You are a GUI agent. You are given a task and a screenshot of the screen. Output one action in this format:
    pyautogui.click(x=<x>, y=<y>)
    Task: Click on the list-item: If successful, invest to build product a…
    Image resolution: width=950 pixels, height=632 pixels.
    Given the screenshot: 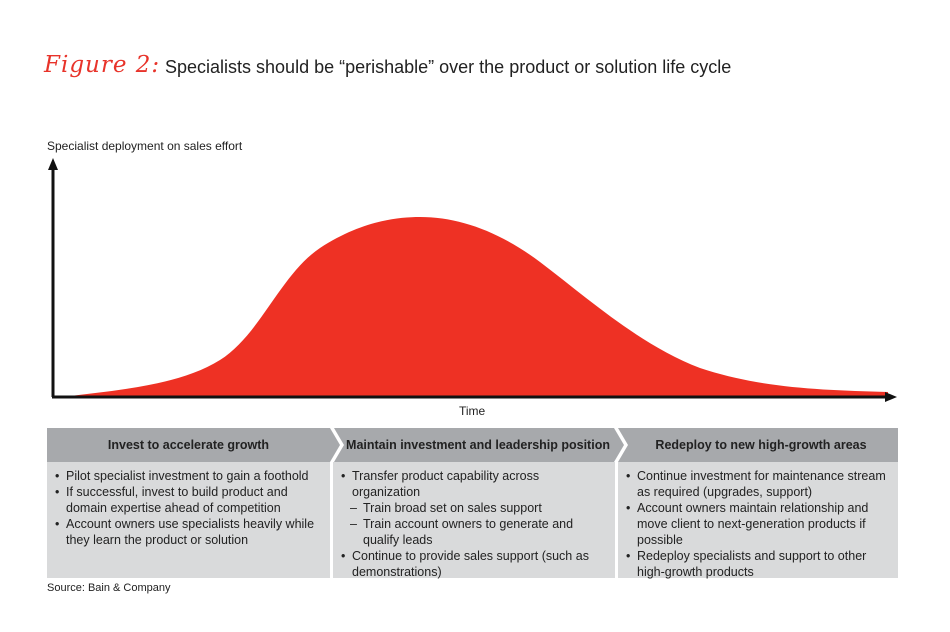 What is the action you would take?
    pyautogui.click(x=188, y=500)
    